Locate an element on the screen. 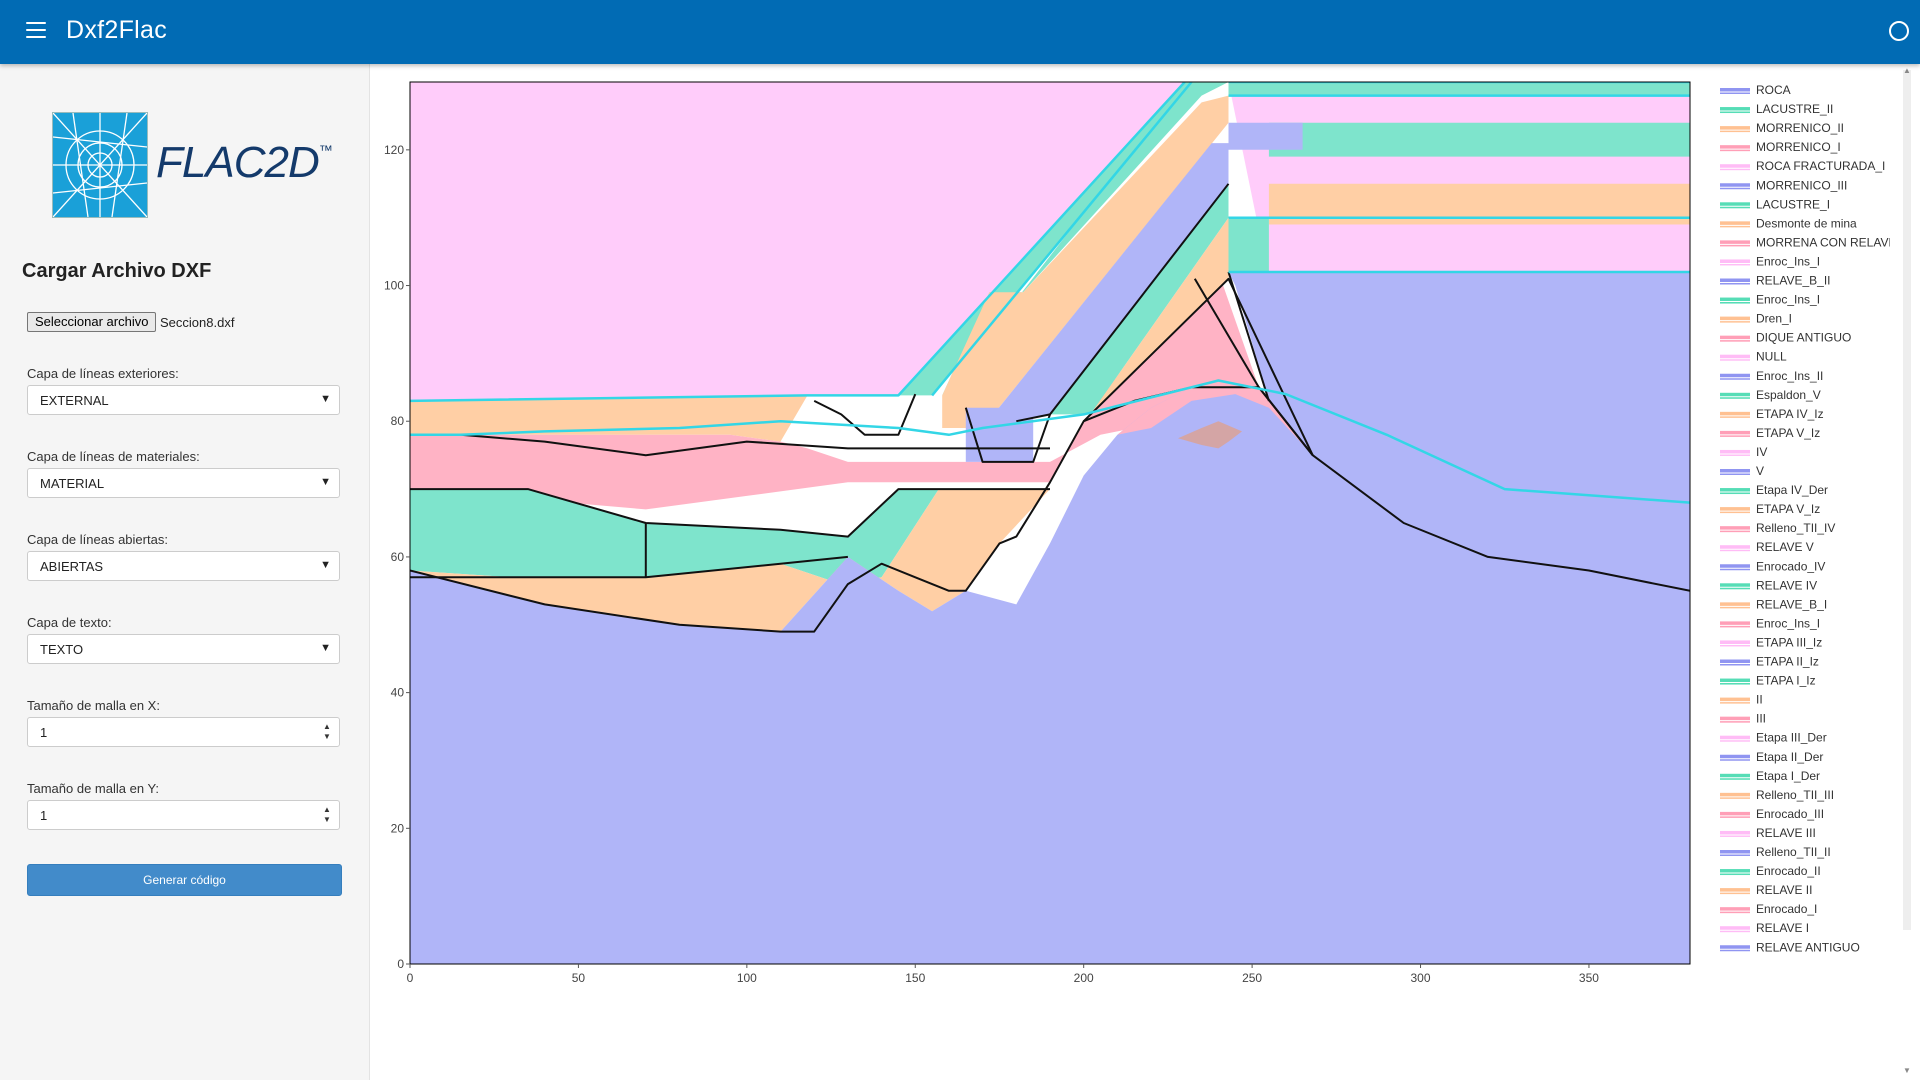 The height and width of the screenshot is (1085, 1920). legend-item-label: RELAVE IV is located at coordinates (1786, 585).